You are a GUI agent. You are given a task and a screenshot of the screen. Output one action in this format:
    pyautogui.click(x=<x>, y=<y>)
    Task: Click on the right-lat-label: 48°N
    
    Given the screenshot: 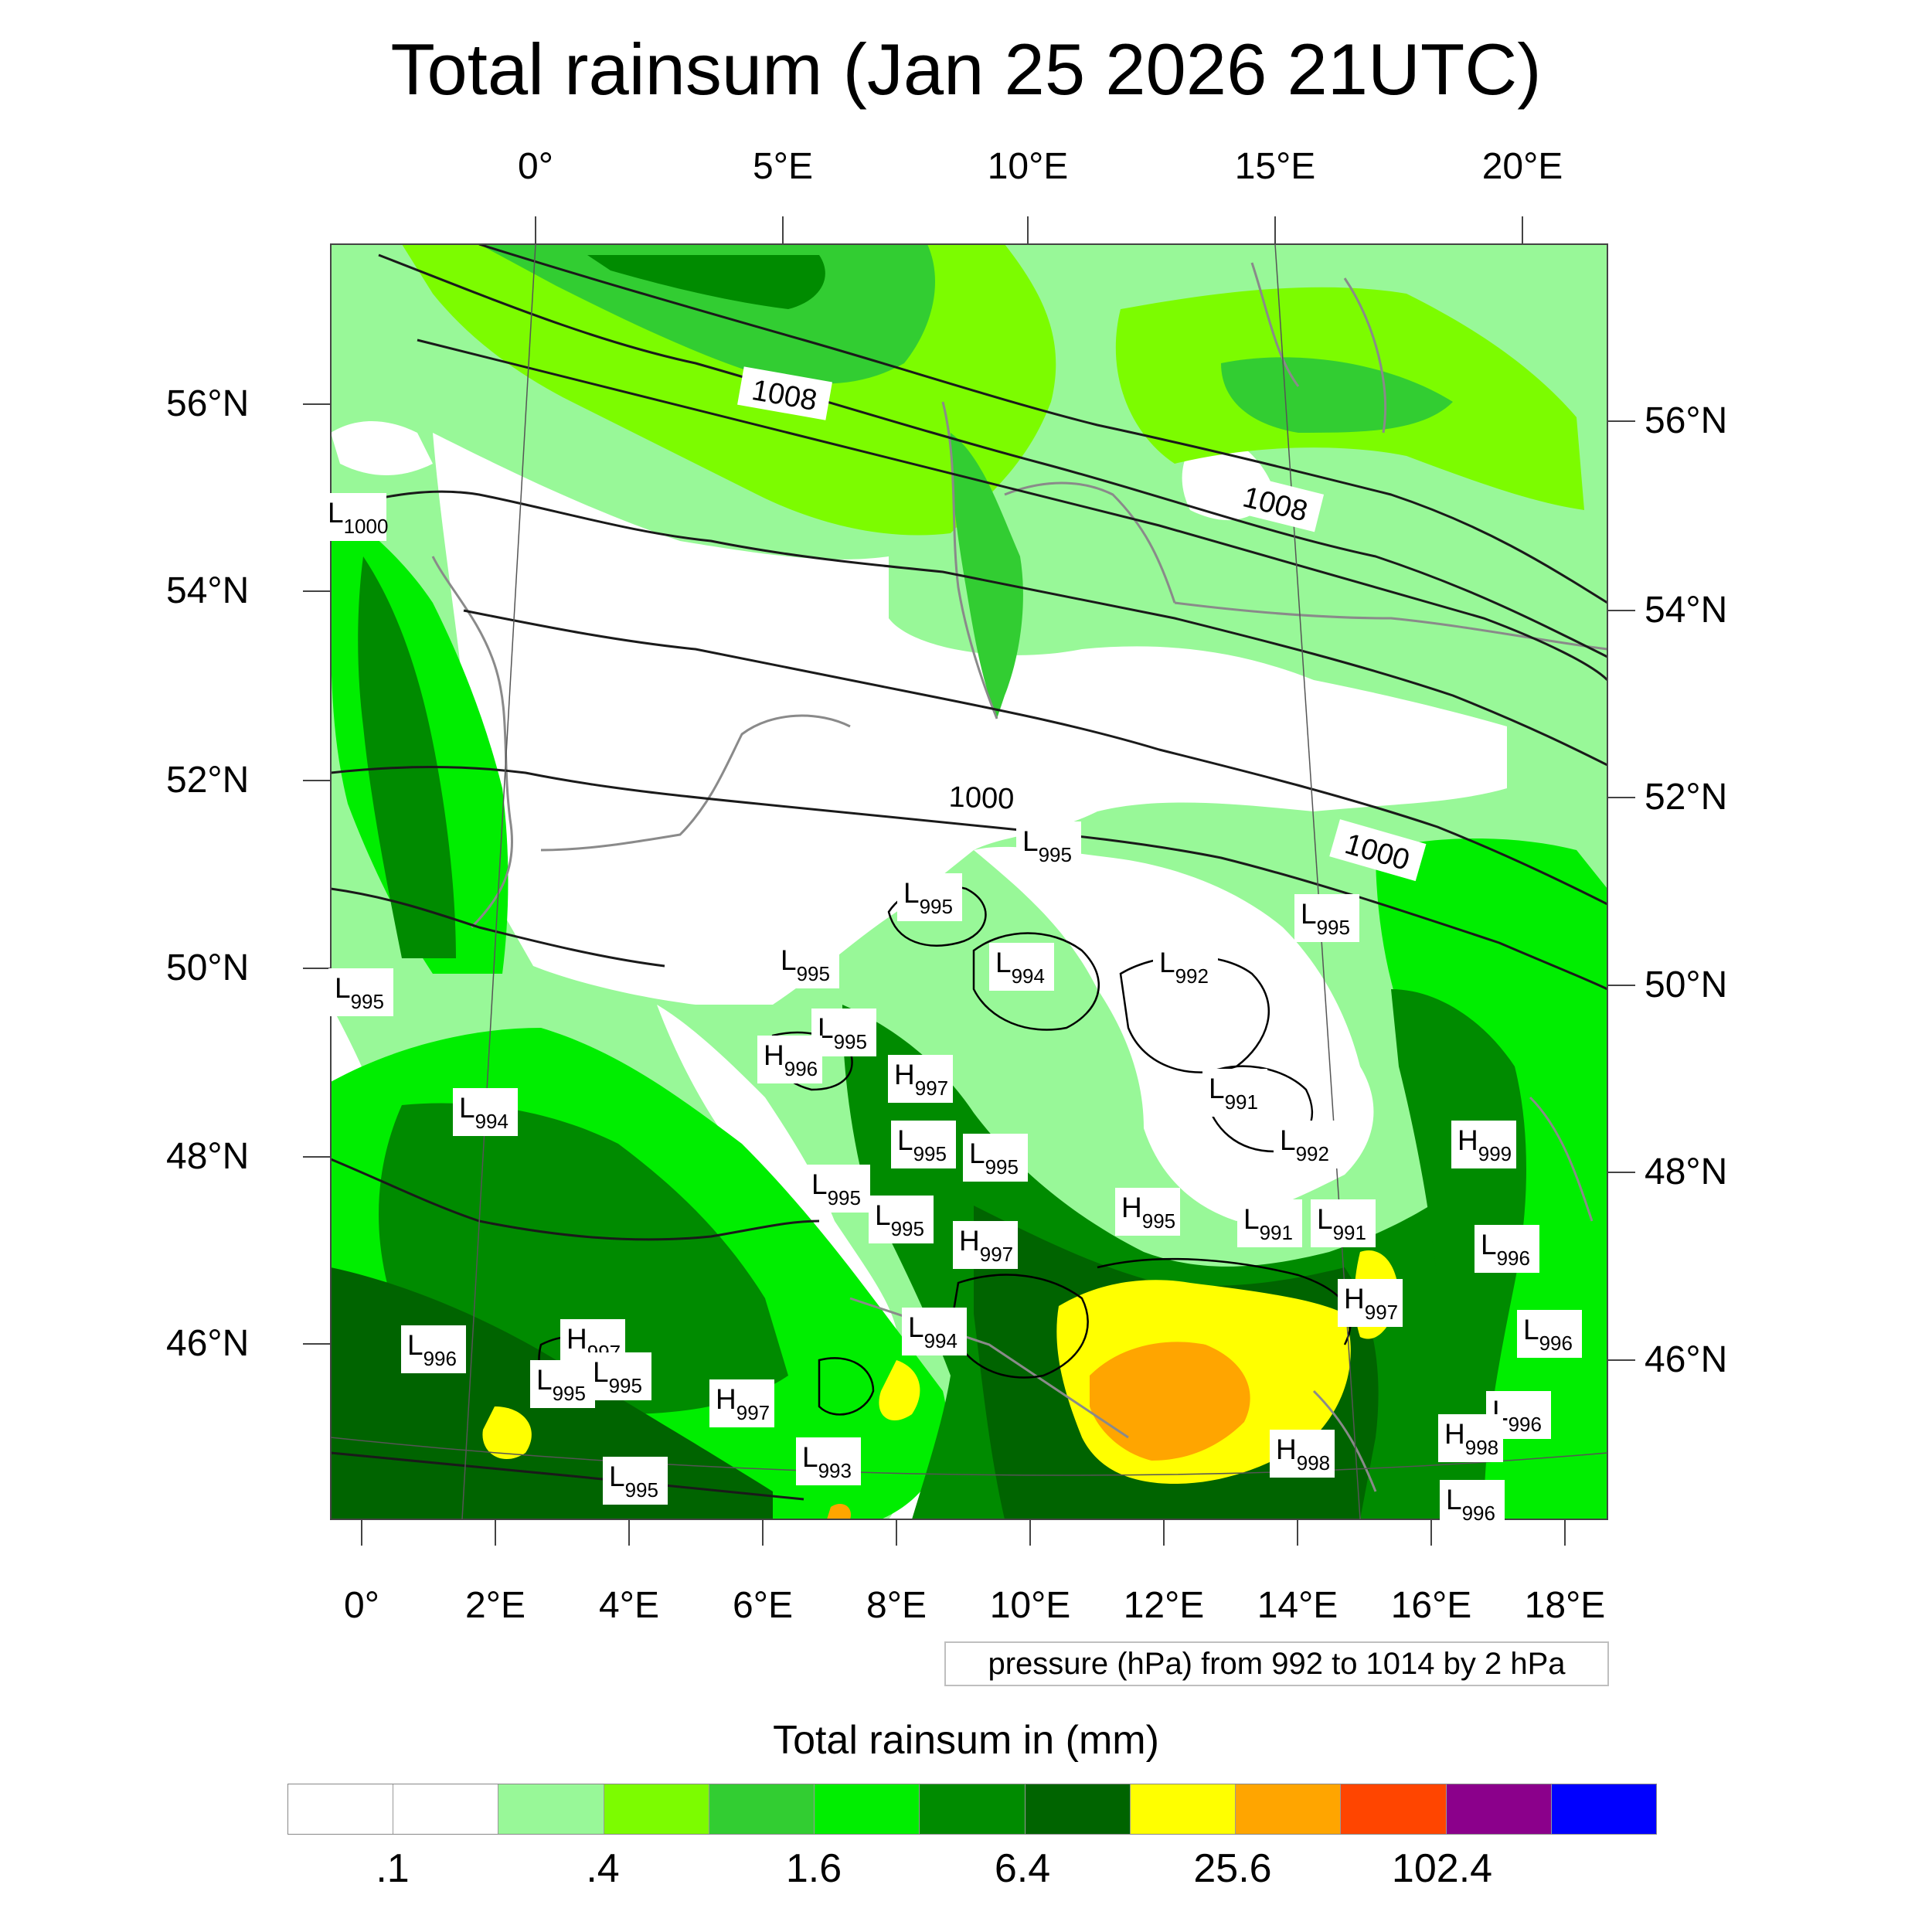 What is the action you would take?
    pyautogui.click(x=1686, y=1171)
    